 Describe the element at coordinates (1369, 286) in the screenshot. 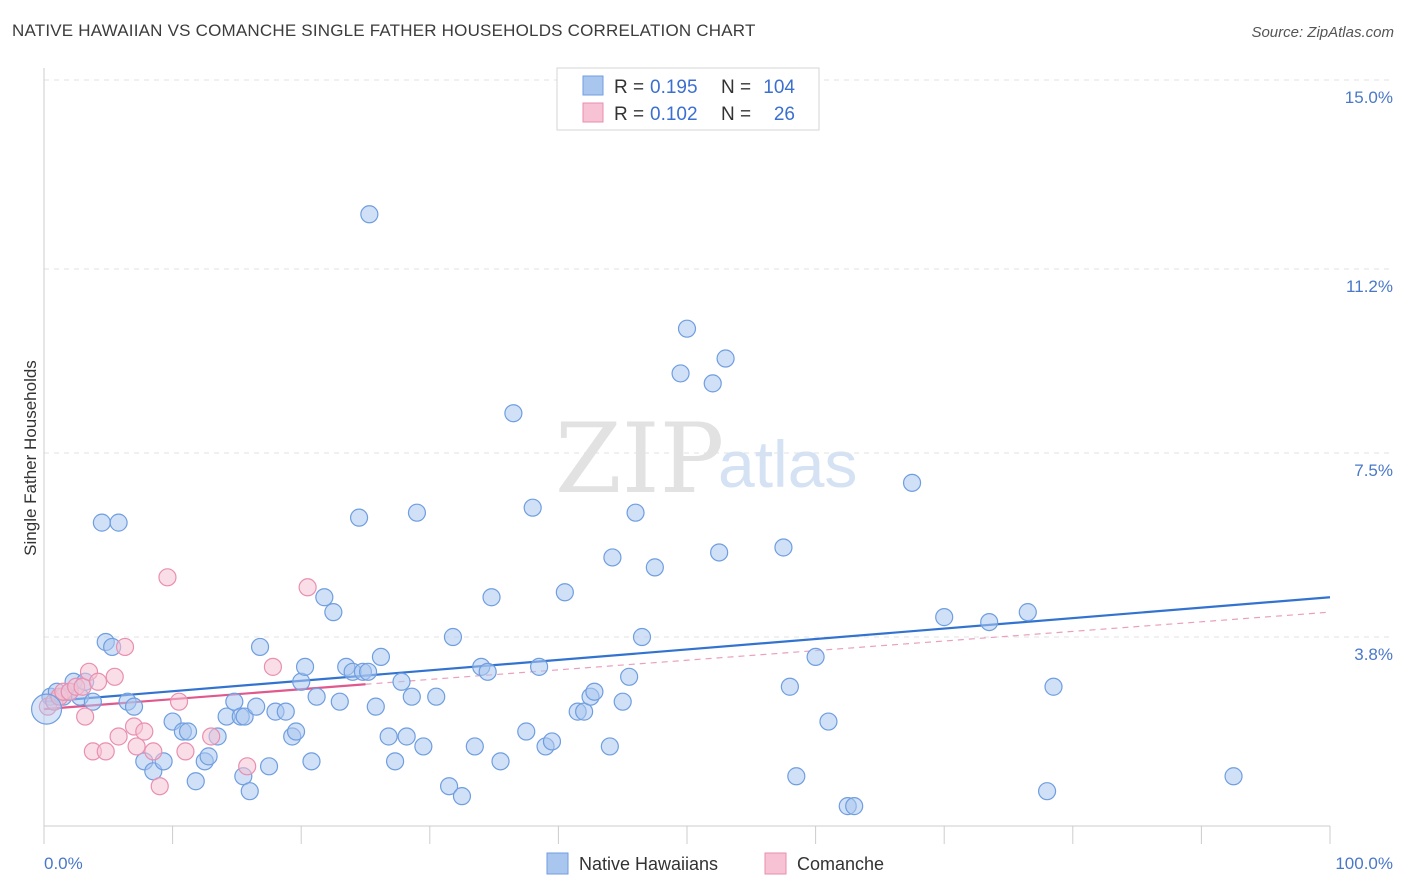

I see `y-tick-label: 11.2%` at that location.